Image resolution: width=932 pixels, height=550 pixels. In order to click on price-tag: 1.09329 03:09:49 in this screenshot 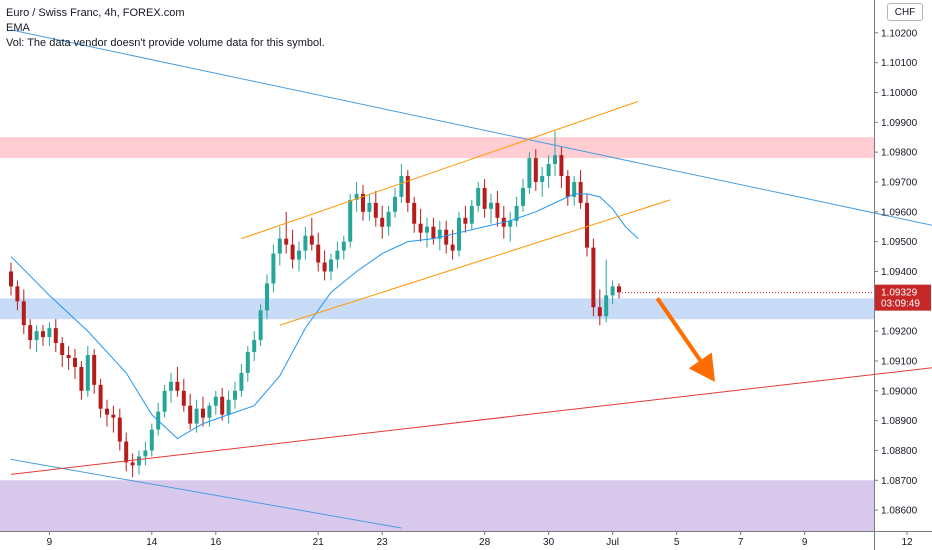, I will do `click(903, 297)`.